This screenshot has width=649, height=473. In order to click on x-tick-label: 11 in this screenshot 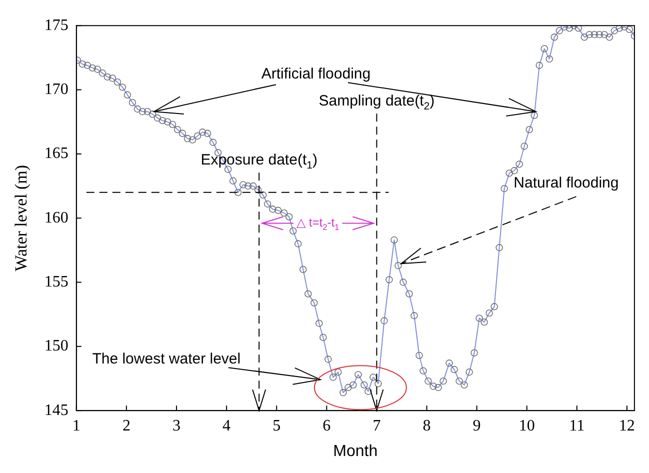, I will do `click(577, 425)`.